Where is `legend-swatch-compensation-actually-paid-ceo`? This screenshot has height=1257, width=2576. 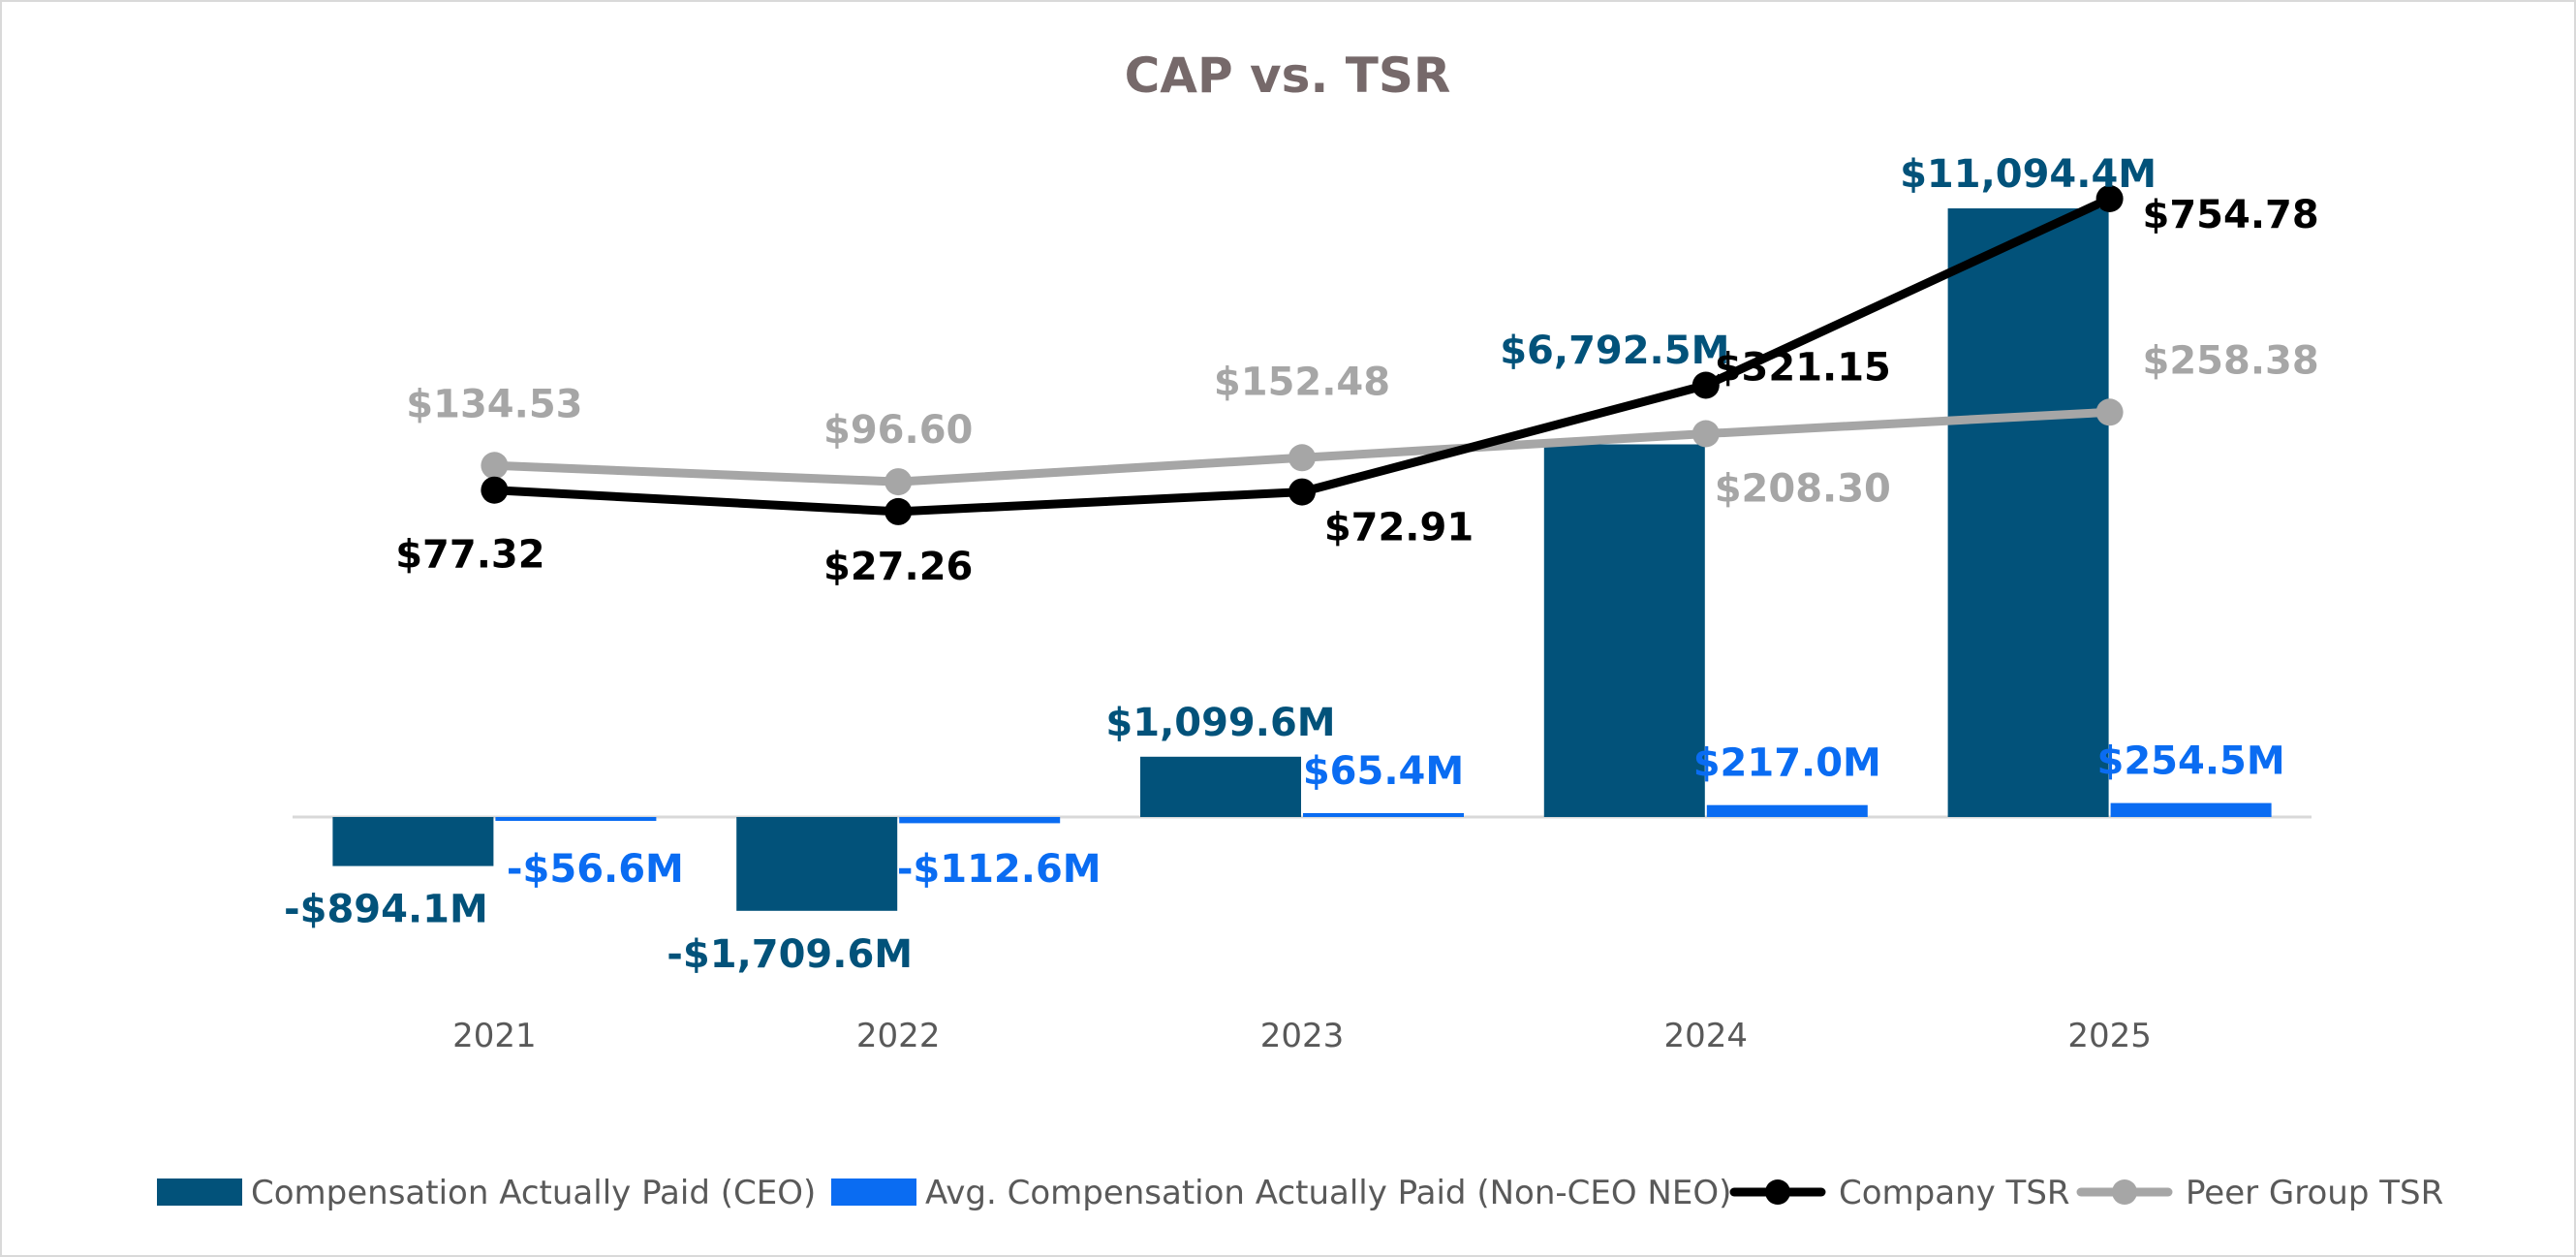 legend-swatch-compensation-actually-paid-ceo is located at coordinates (199, 1192).